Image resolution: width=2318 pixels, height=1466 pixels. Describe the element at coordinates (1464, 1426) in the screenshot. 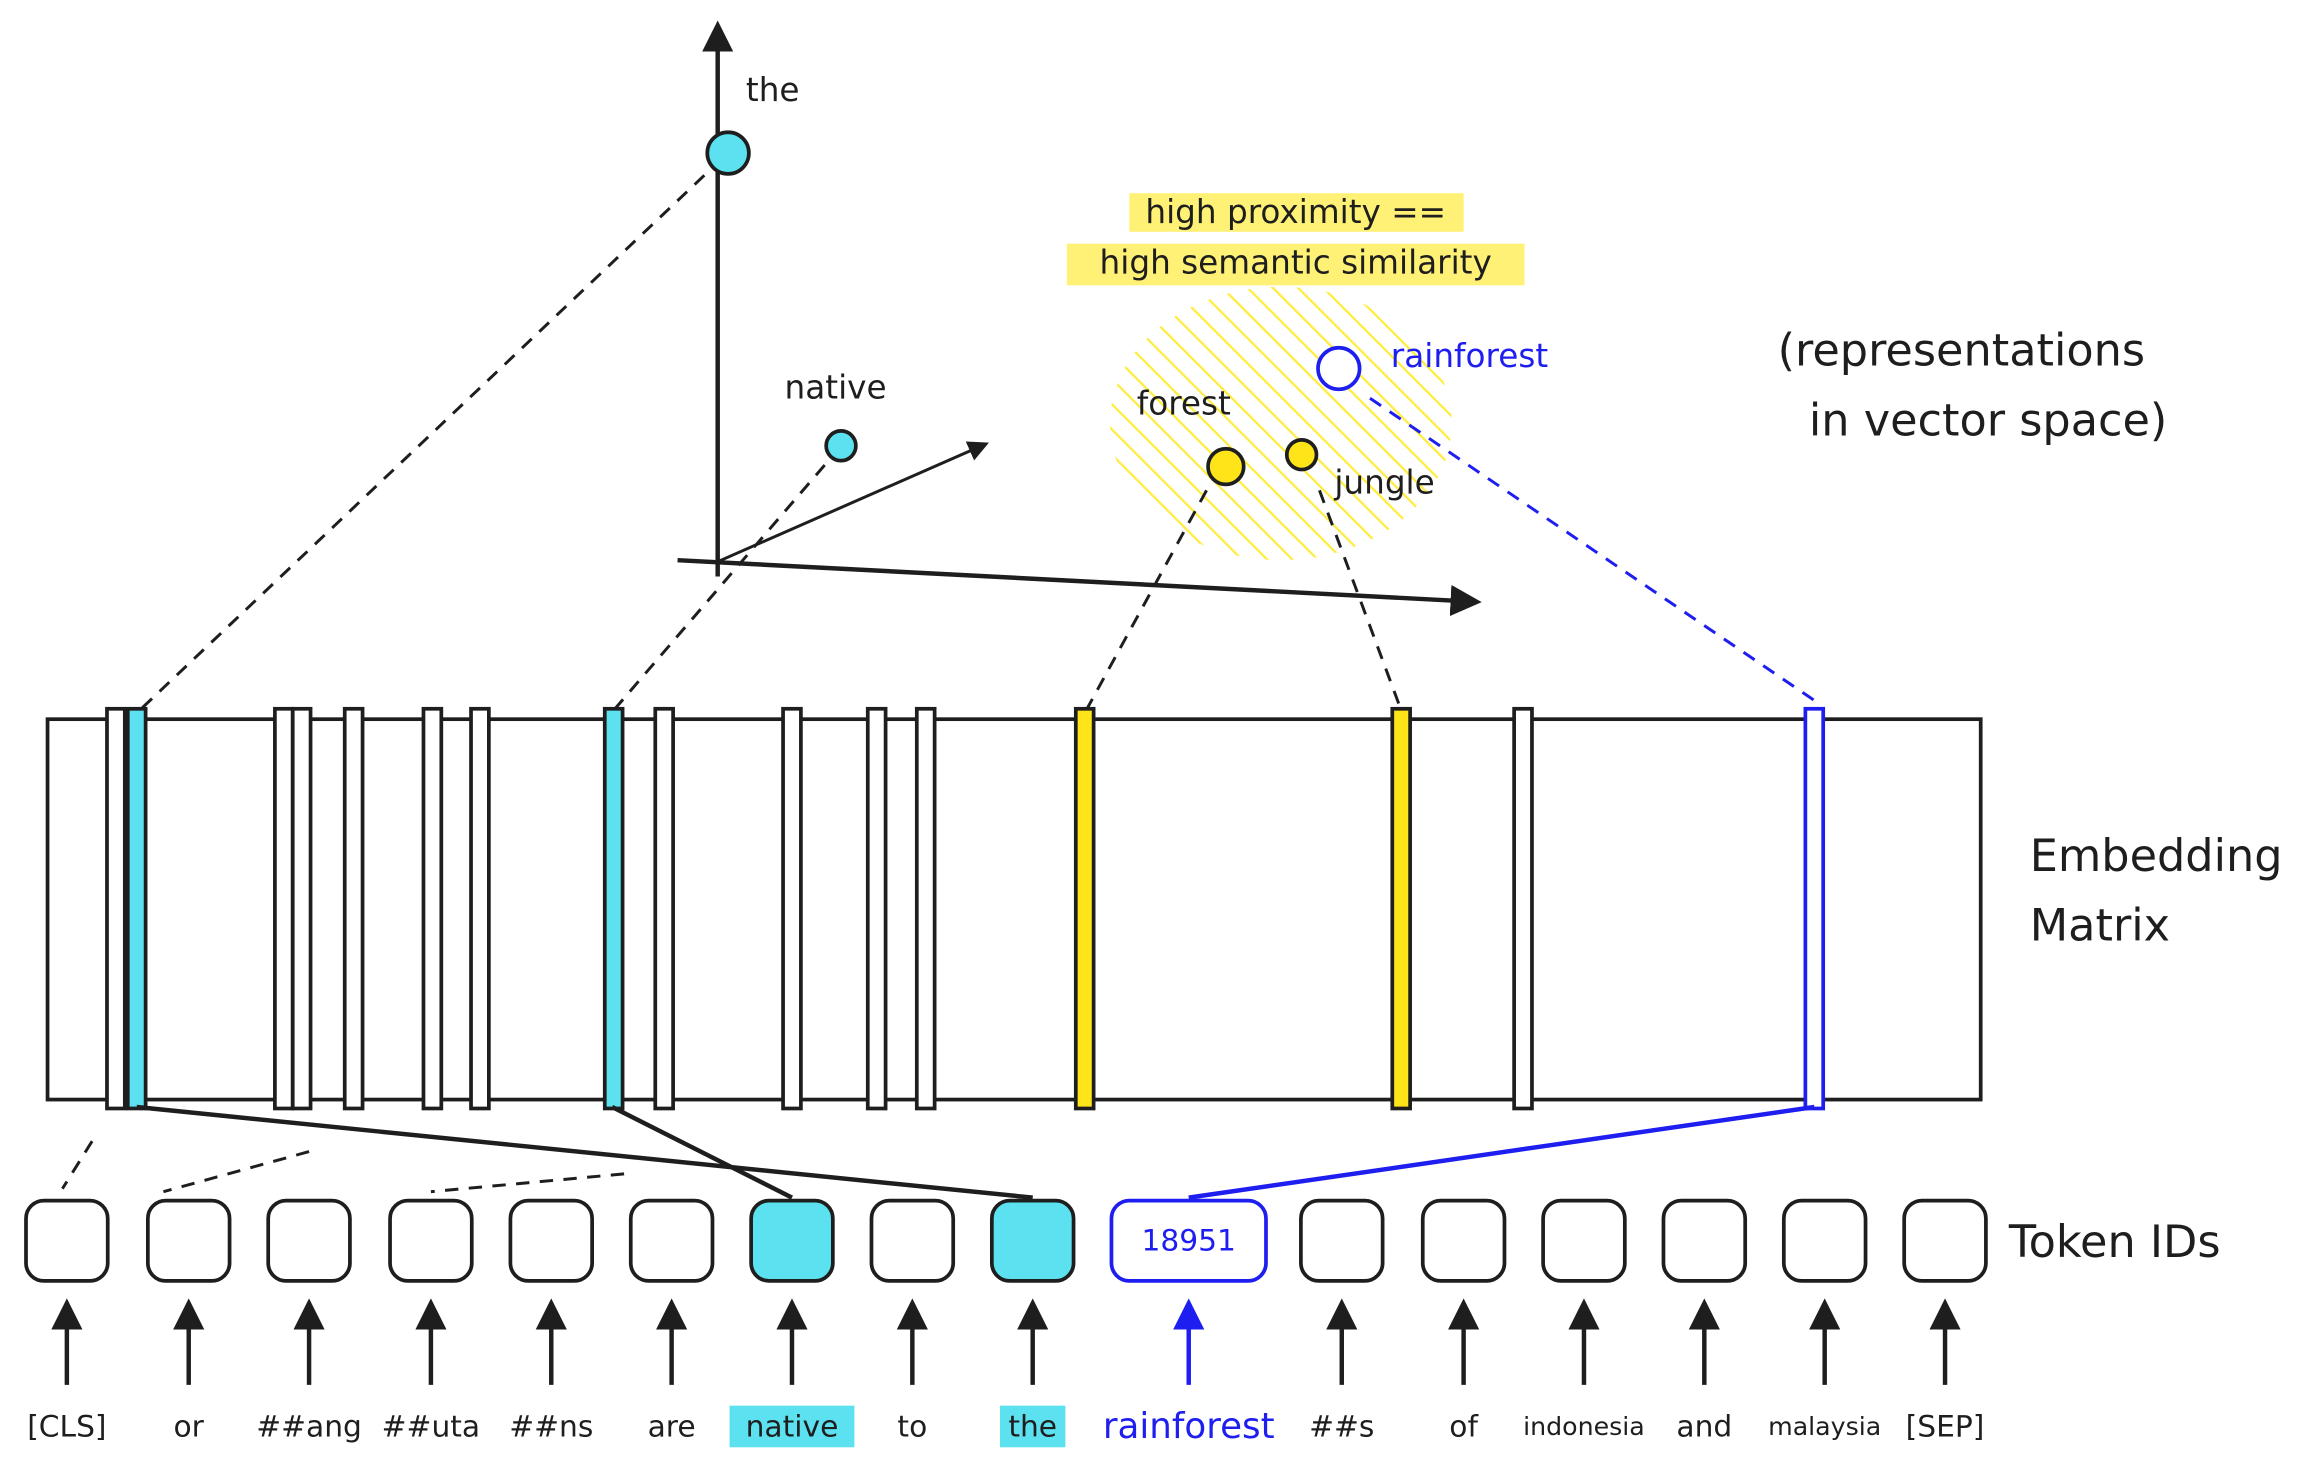

I see `token: of` at that location.